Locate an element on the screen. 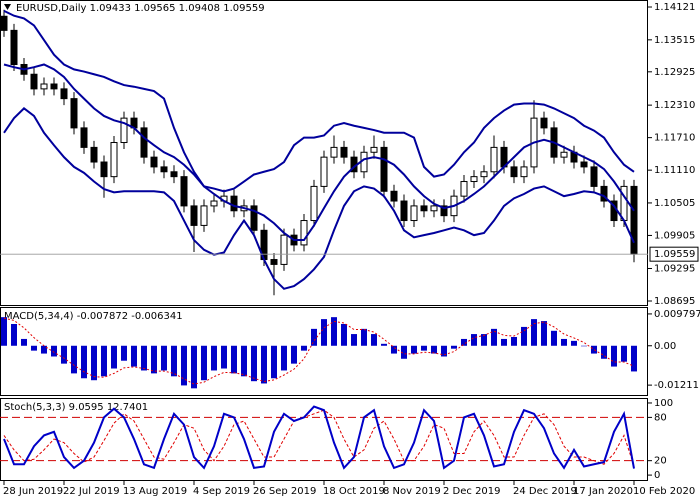 The height and width of the screenshot is (500, 700). y-tick-label: 1.14121 is located at coordinates (674, 7).